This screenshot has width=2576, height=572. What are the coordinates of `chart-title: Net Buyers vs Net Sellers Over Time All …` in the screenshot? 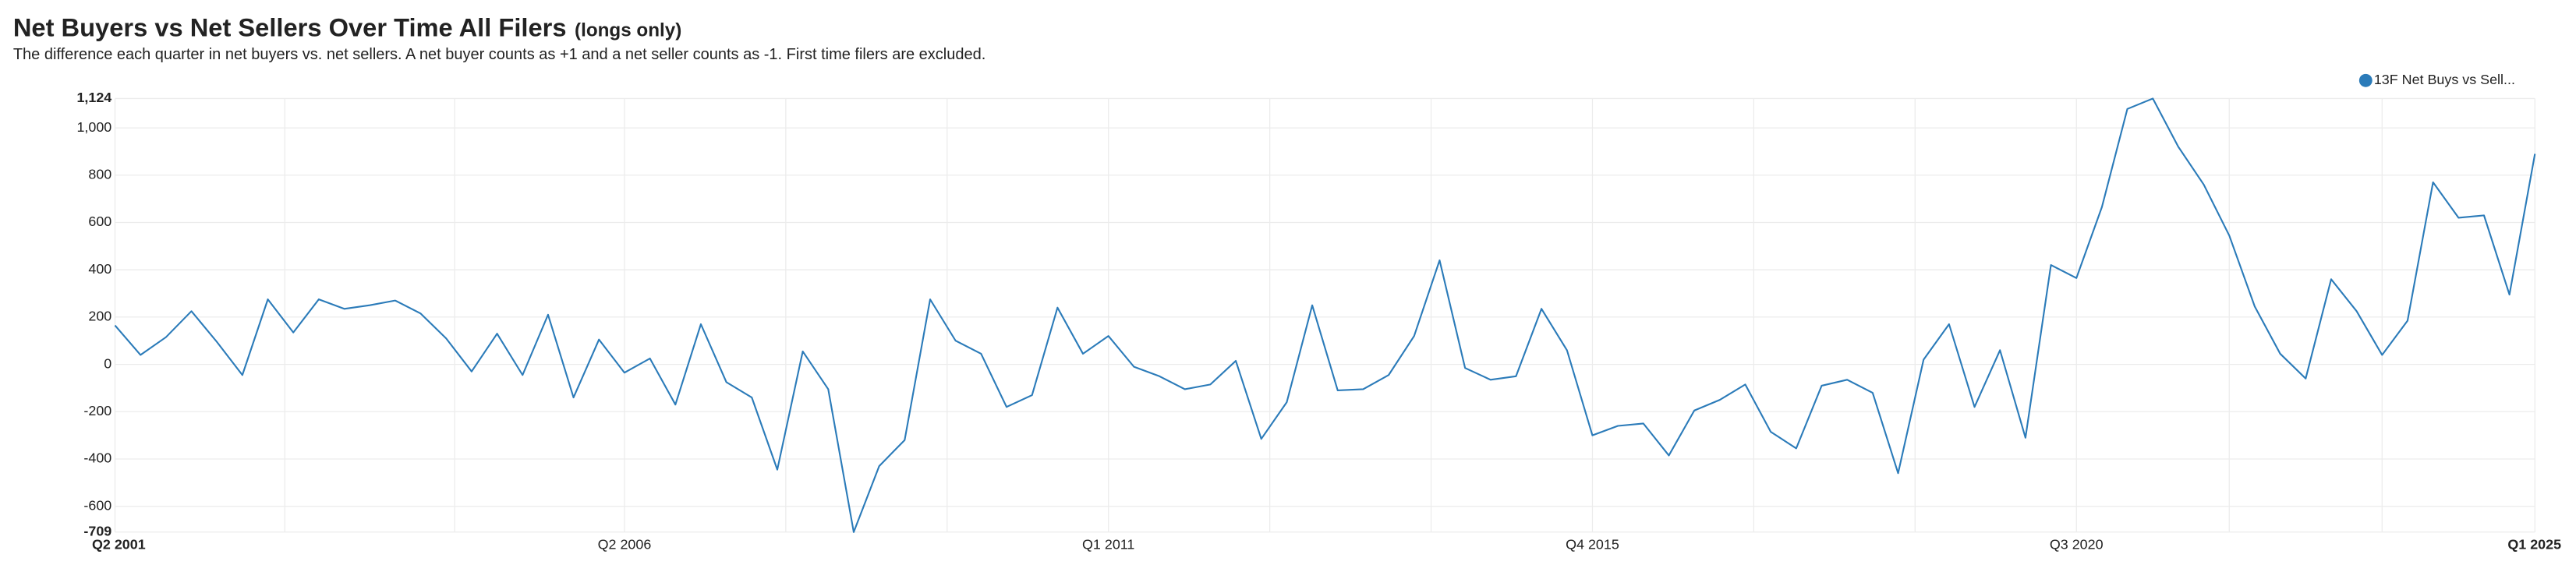 It's located at (347, 26).